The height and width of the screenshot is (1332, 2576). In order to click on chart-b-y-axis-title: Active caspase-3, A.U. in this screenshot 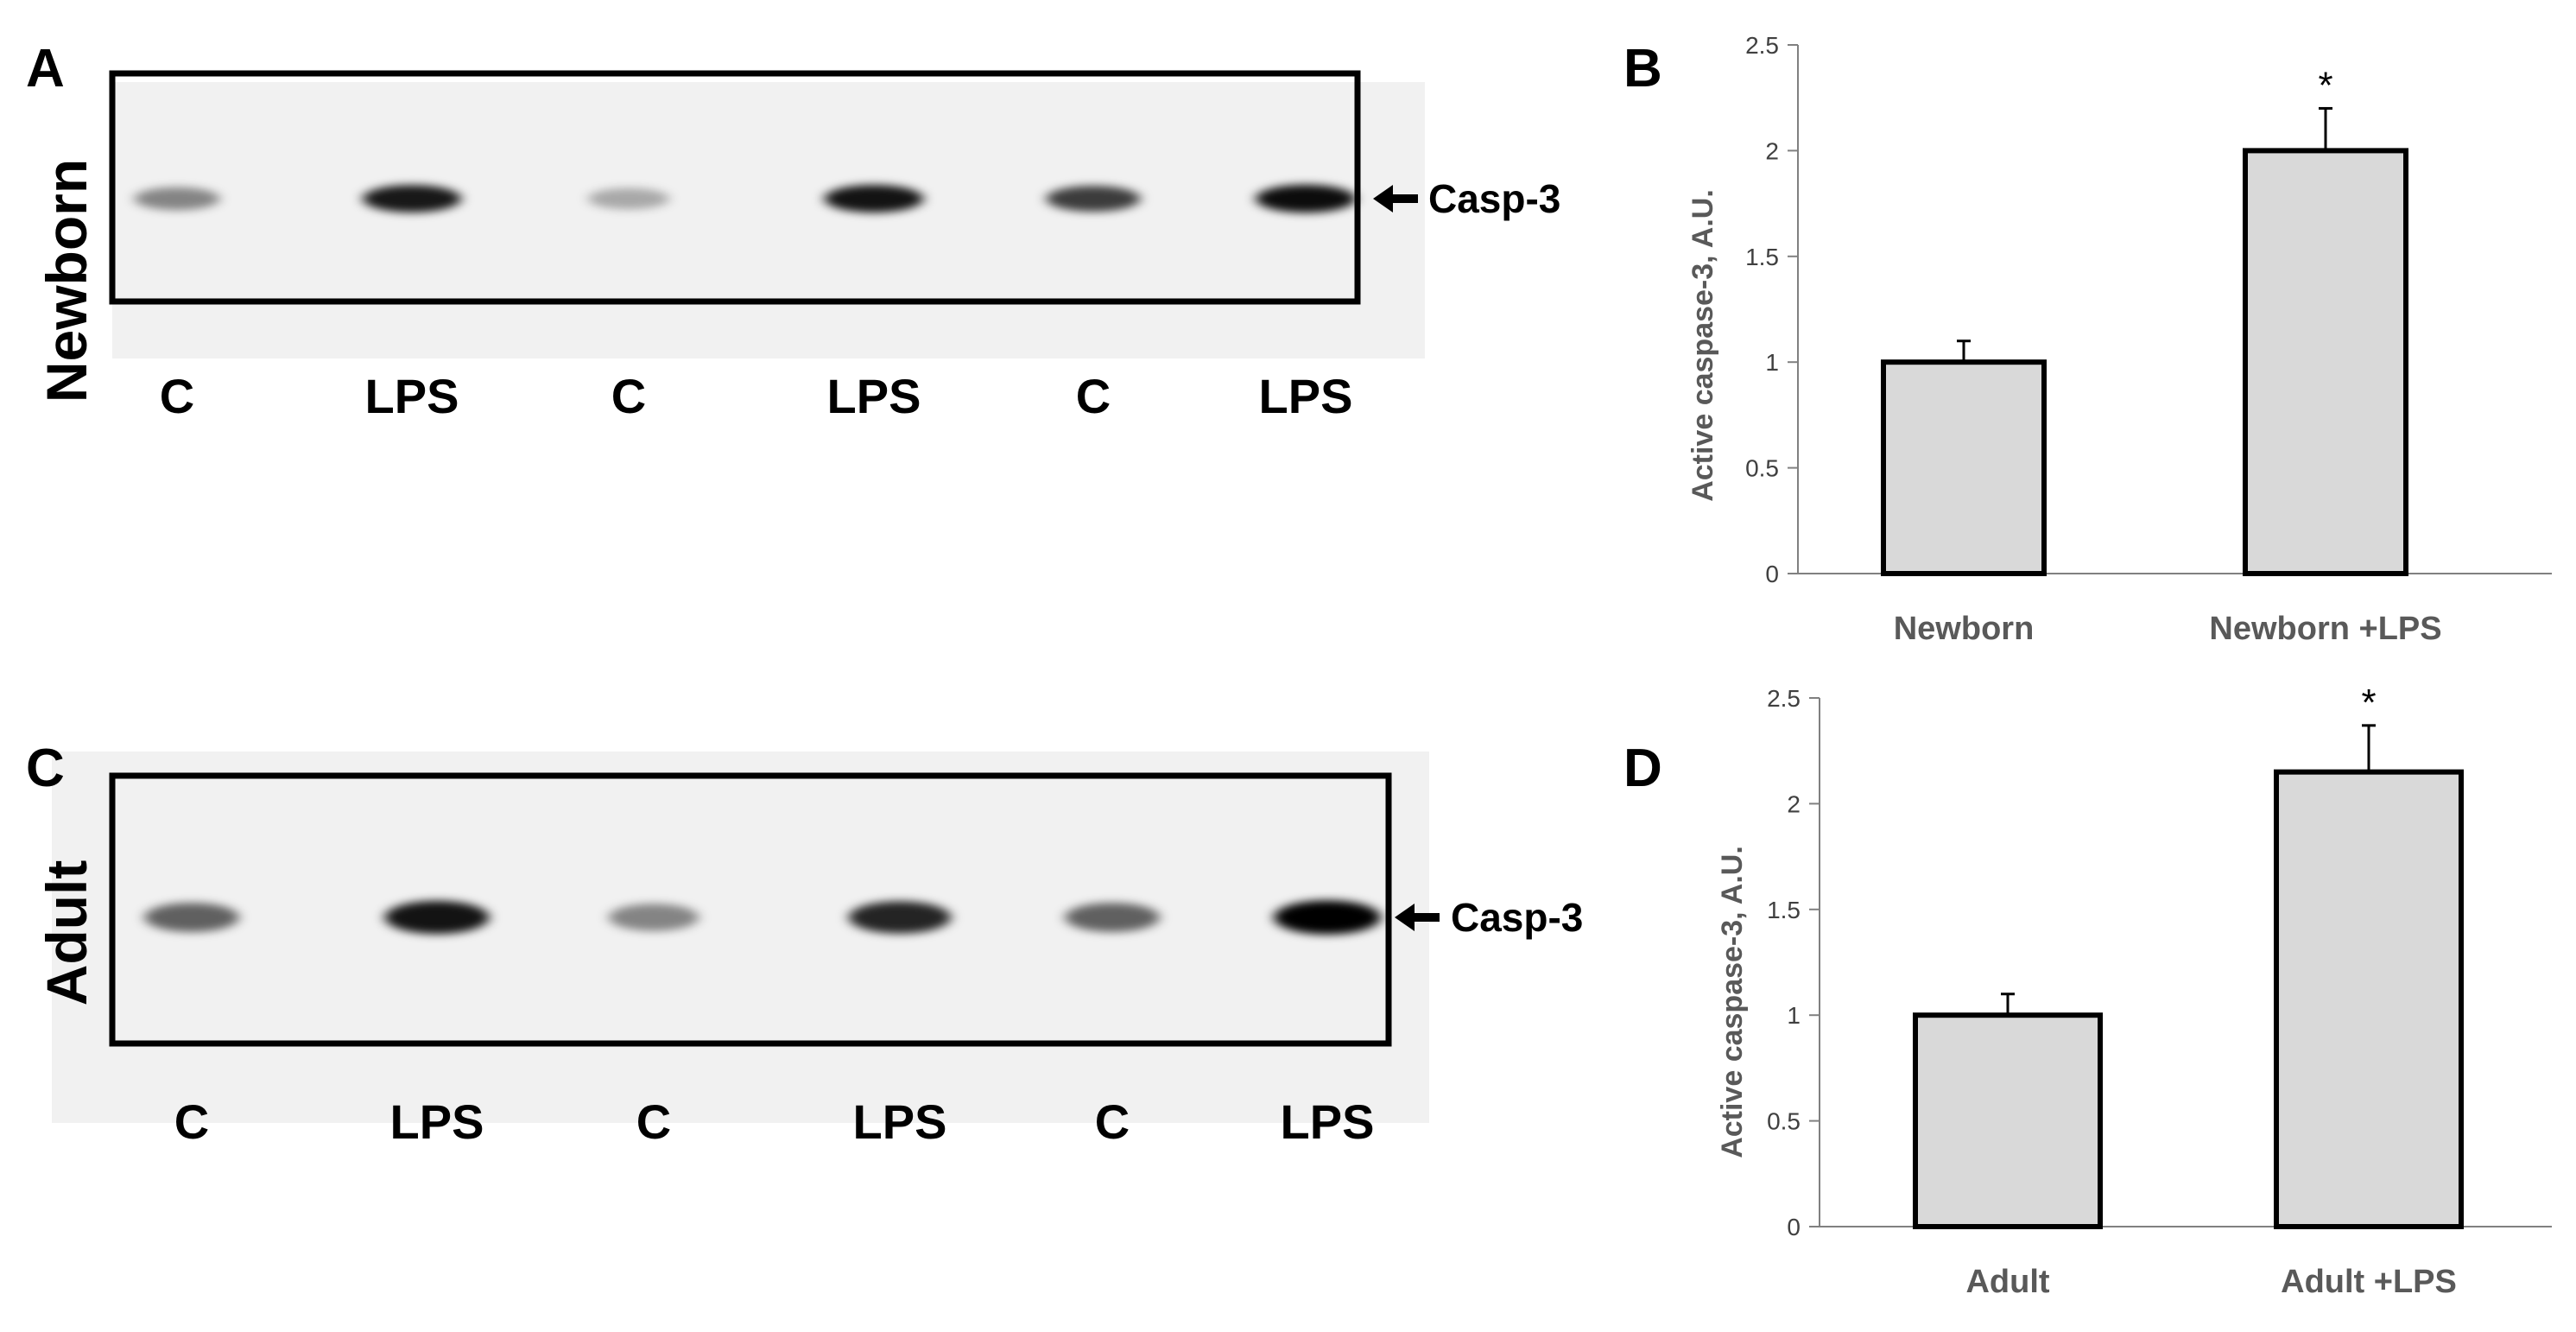, I will do `click(1703, 345)`.